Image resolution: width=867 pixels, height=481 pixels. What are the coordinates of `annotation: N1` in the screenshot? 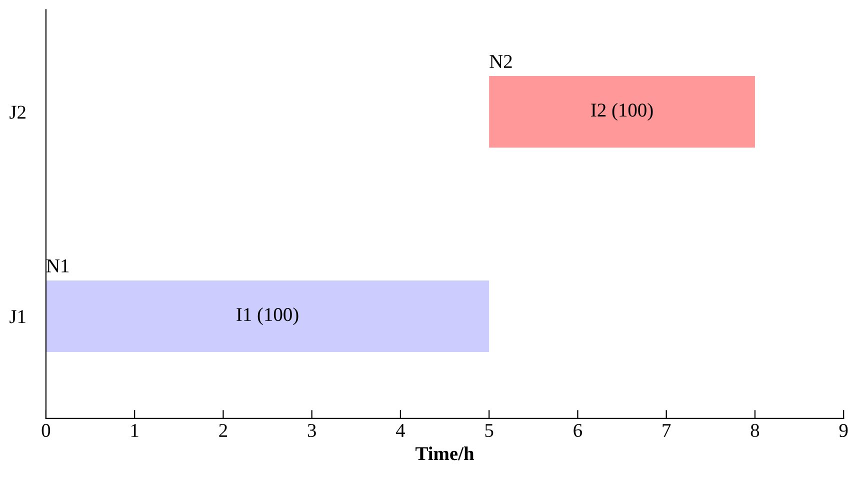 It's located at (57, 265).